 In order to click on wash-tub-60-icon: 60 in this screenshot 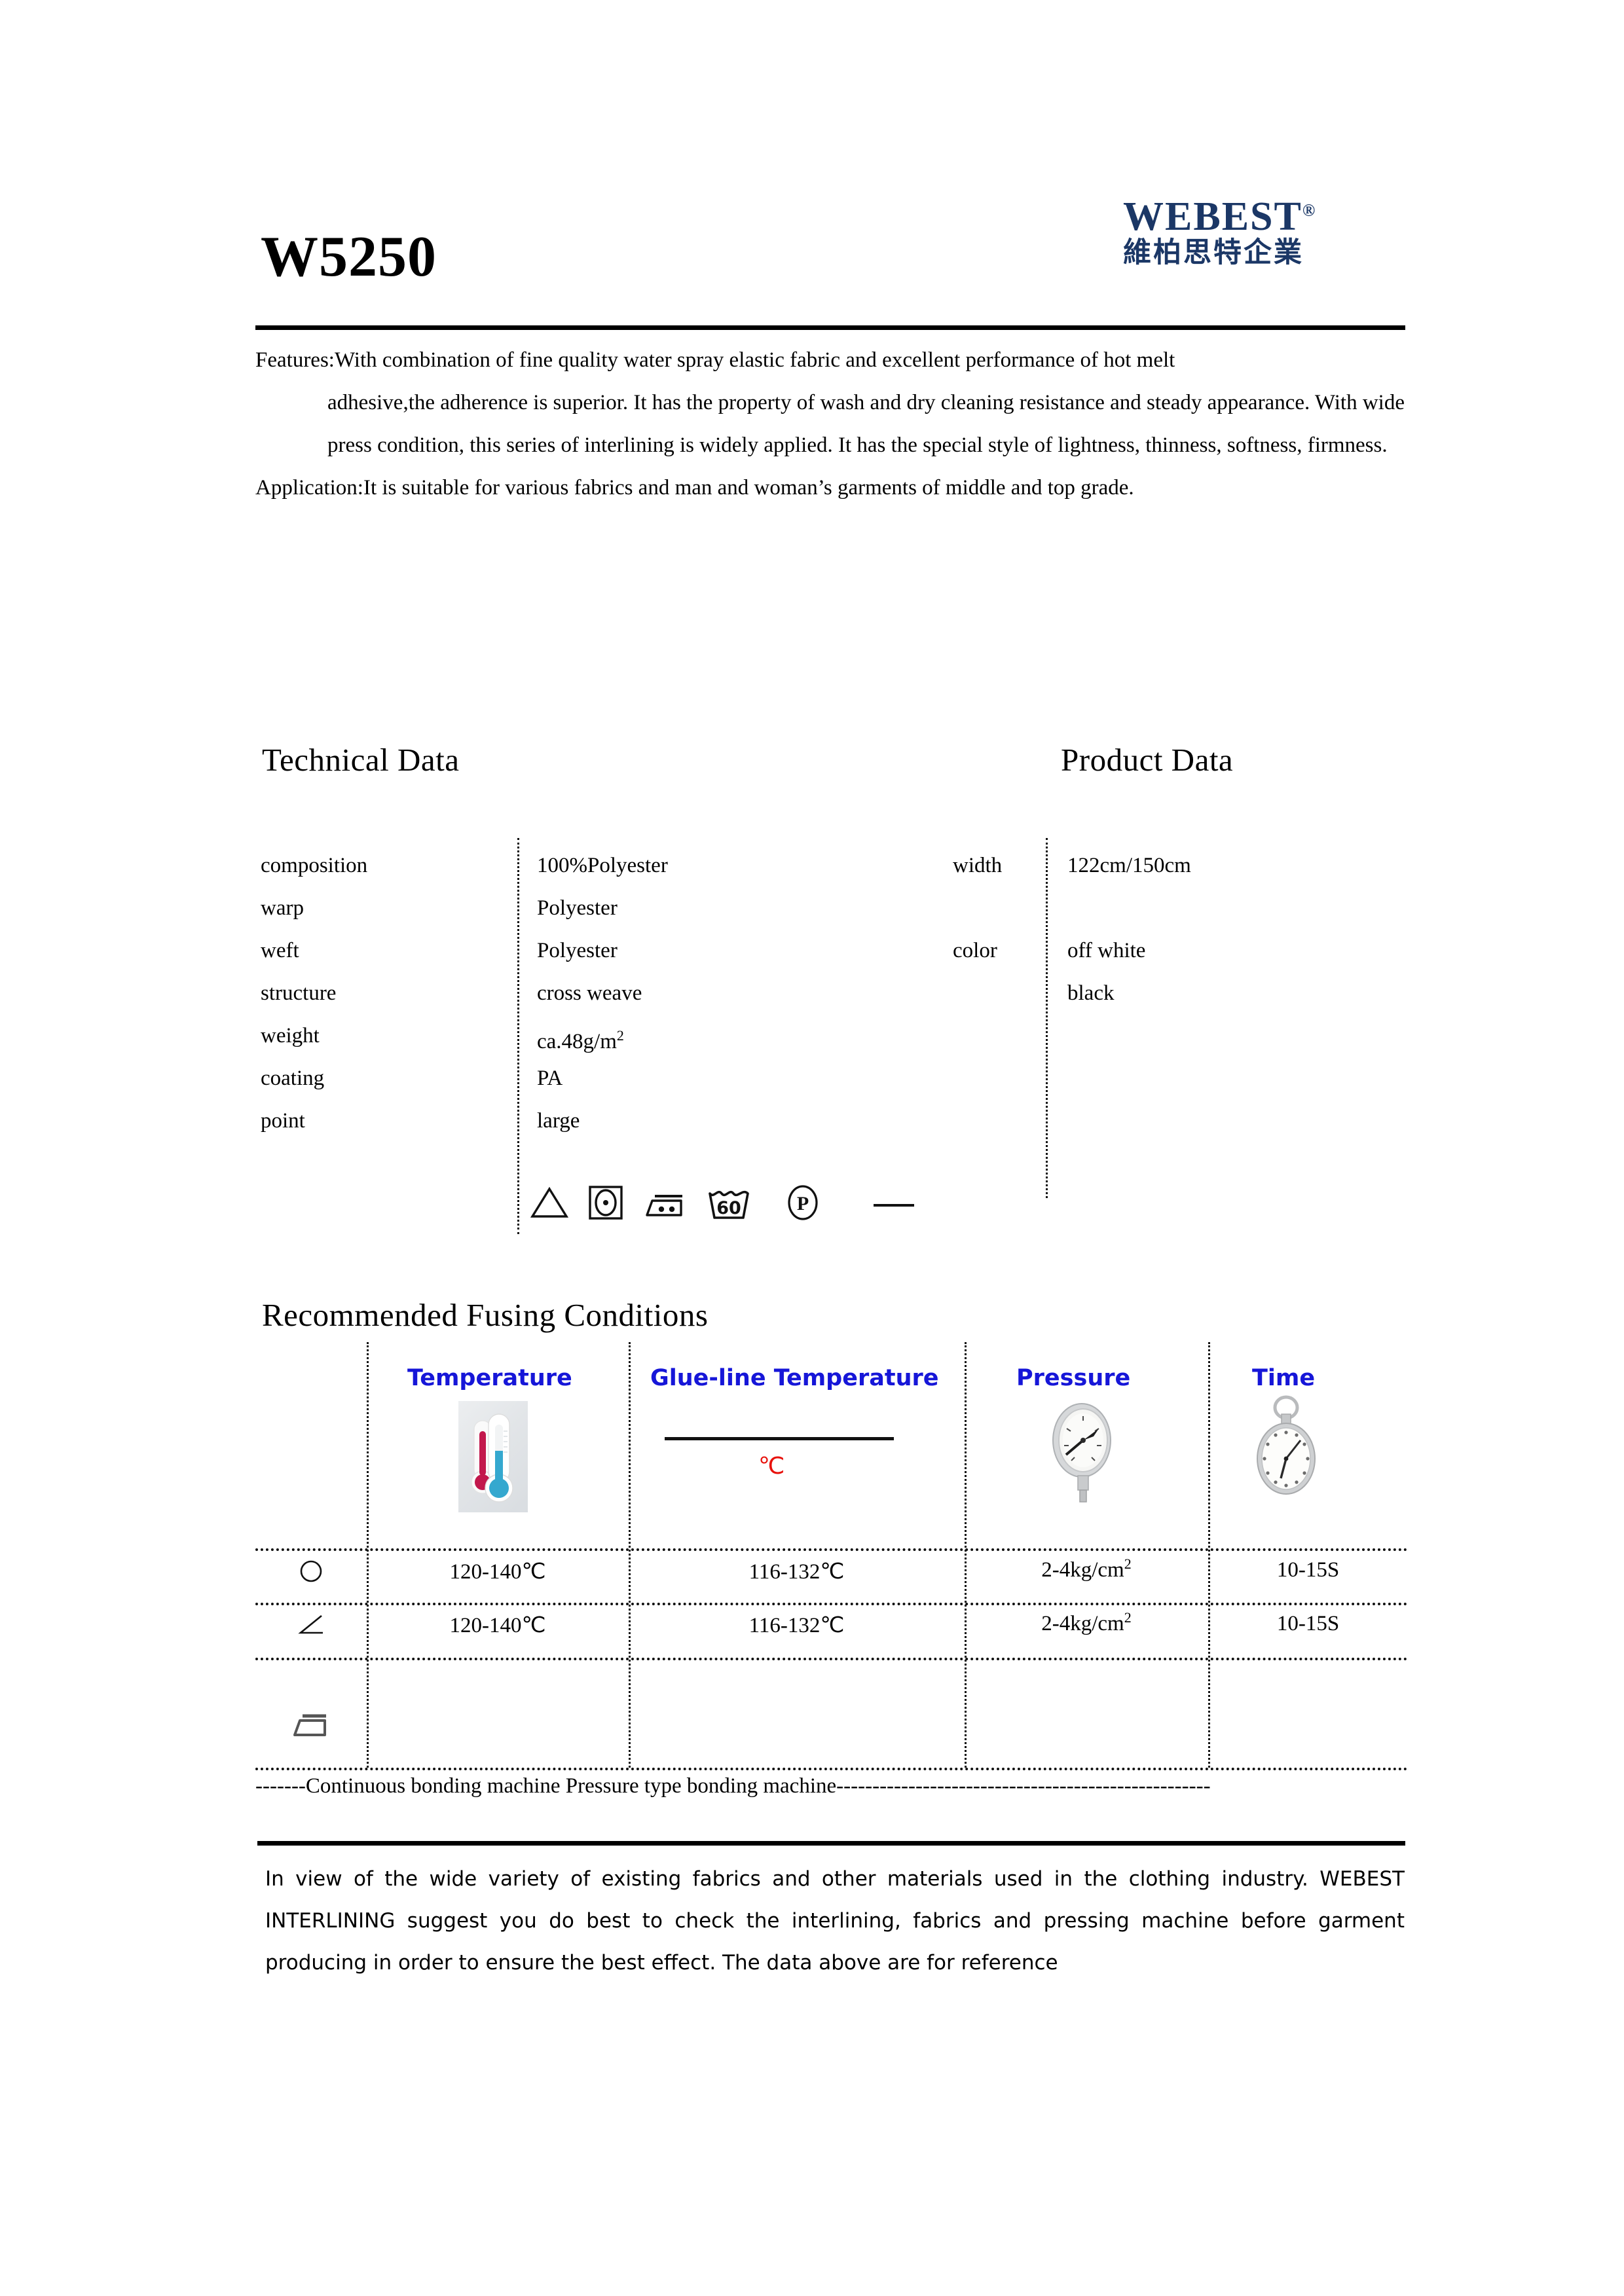, I will do `click(729, 1202)`.